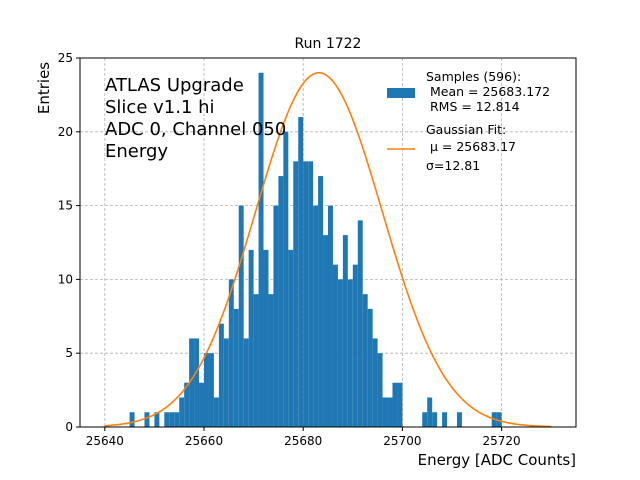 Image resolution: width=640 pixels, height=480 pixels. I want to click on y-tick-label: 10, so click(65, 279).